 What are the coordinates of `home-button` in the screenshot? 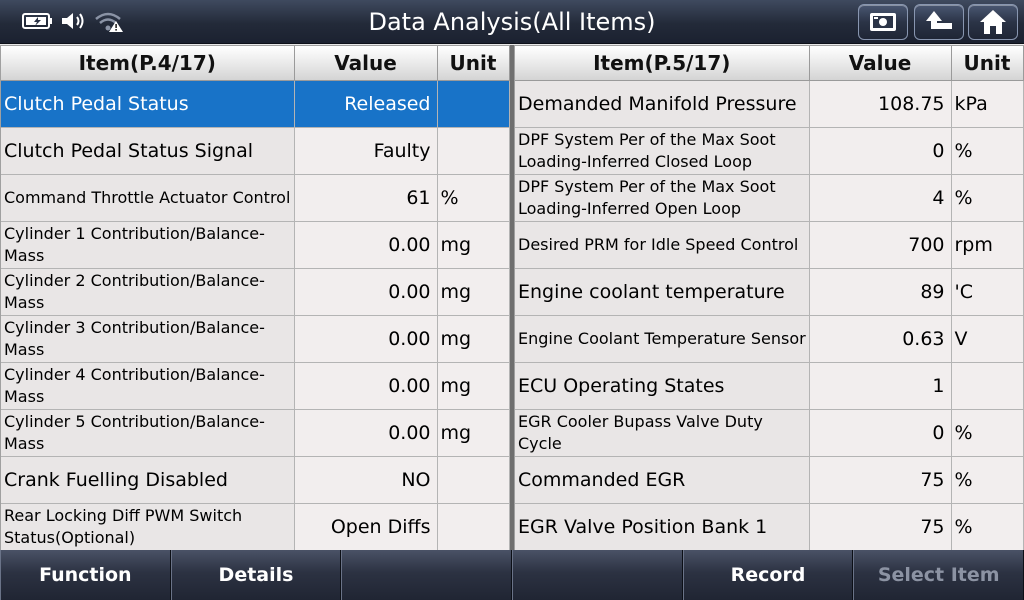 It's located at (993, 22).